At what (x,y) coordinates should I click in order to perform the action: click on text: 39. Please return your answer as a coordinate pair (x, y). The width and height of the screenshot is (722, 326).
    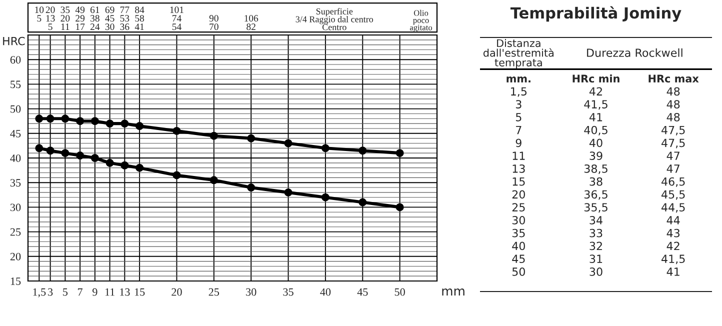
    Looking at the image, I should click on (596, 156).